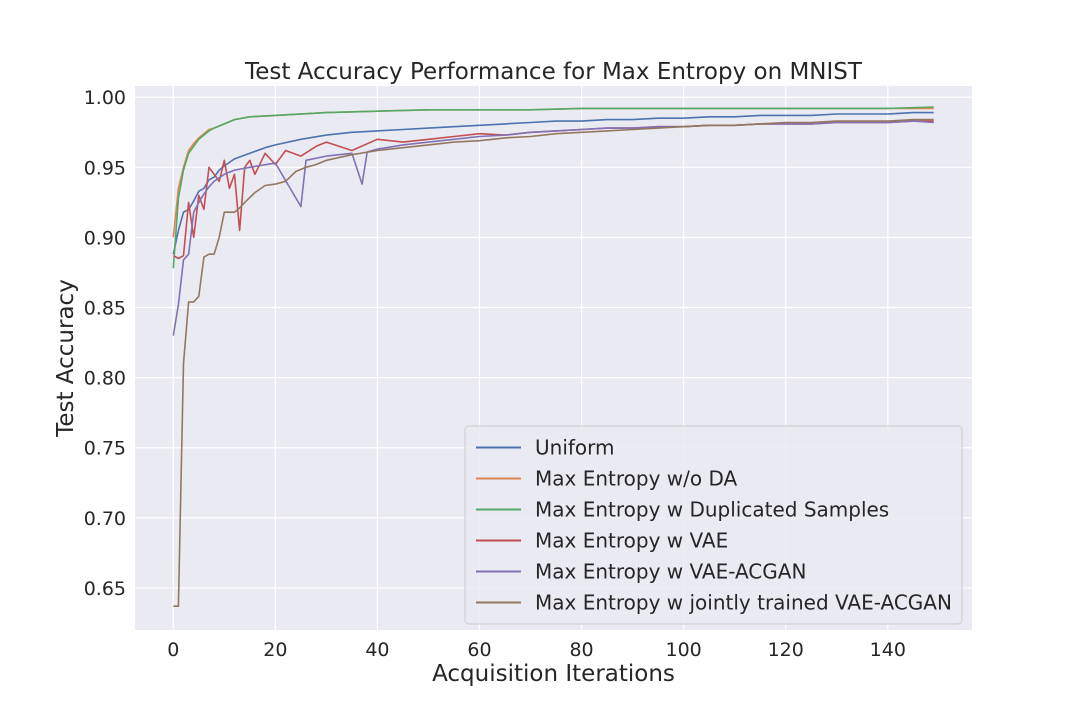 This screenshot has height=720, width=1080. What do you see at coordinates (536, 650) in the screenshot?
I see `x-axis-ticks: 0 20 40 60 80 100 120 140` at bounding box center [536, 650].